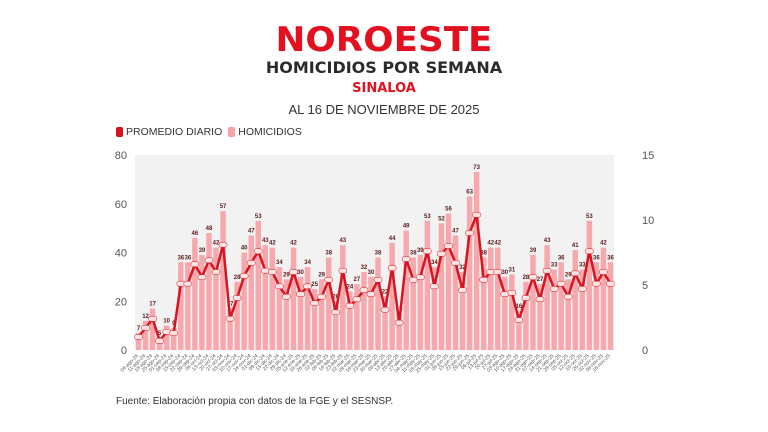 The image size is (768, 432). What do you see at coordinates (187, 258) in the screenshot?
I see `bar-label: 36` at bounding box center [187, 258].